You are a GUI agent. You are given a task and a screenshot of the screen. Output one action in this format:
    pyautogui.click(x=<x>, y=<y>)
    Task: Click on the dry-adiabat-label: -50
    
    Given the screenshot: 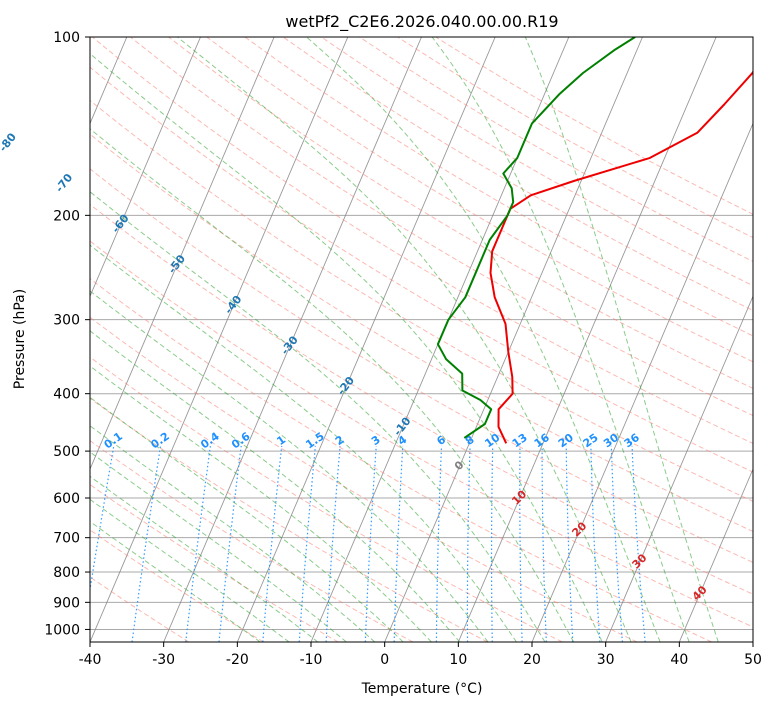 What is the action you would take?
    pyautogui.click(x=177, y=264)
    